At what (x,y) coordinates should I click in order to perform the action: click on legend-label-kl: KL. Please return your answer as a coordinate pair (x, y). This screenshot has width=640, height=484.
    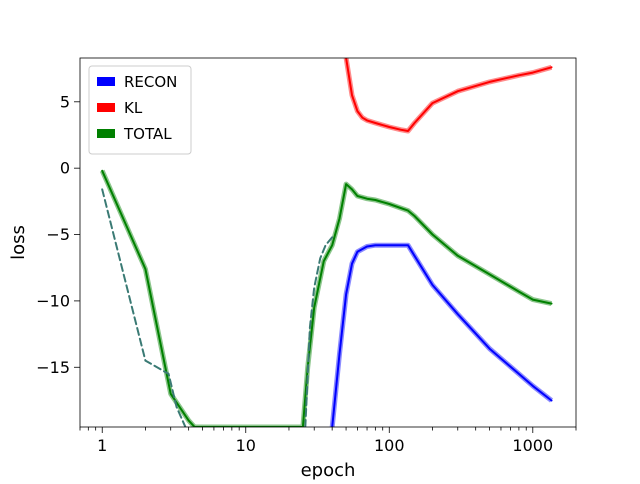
    Looking at the image, I should click on (133, 108).